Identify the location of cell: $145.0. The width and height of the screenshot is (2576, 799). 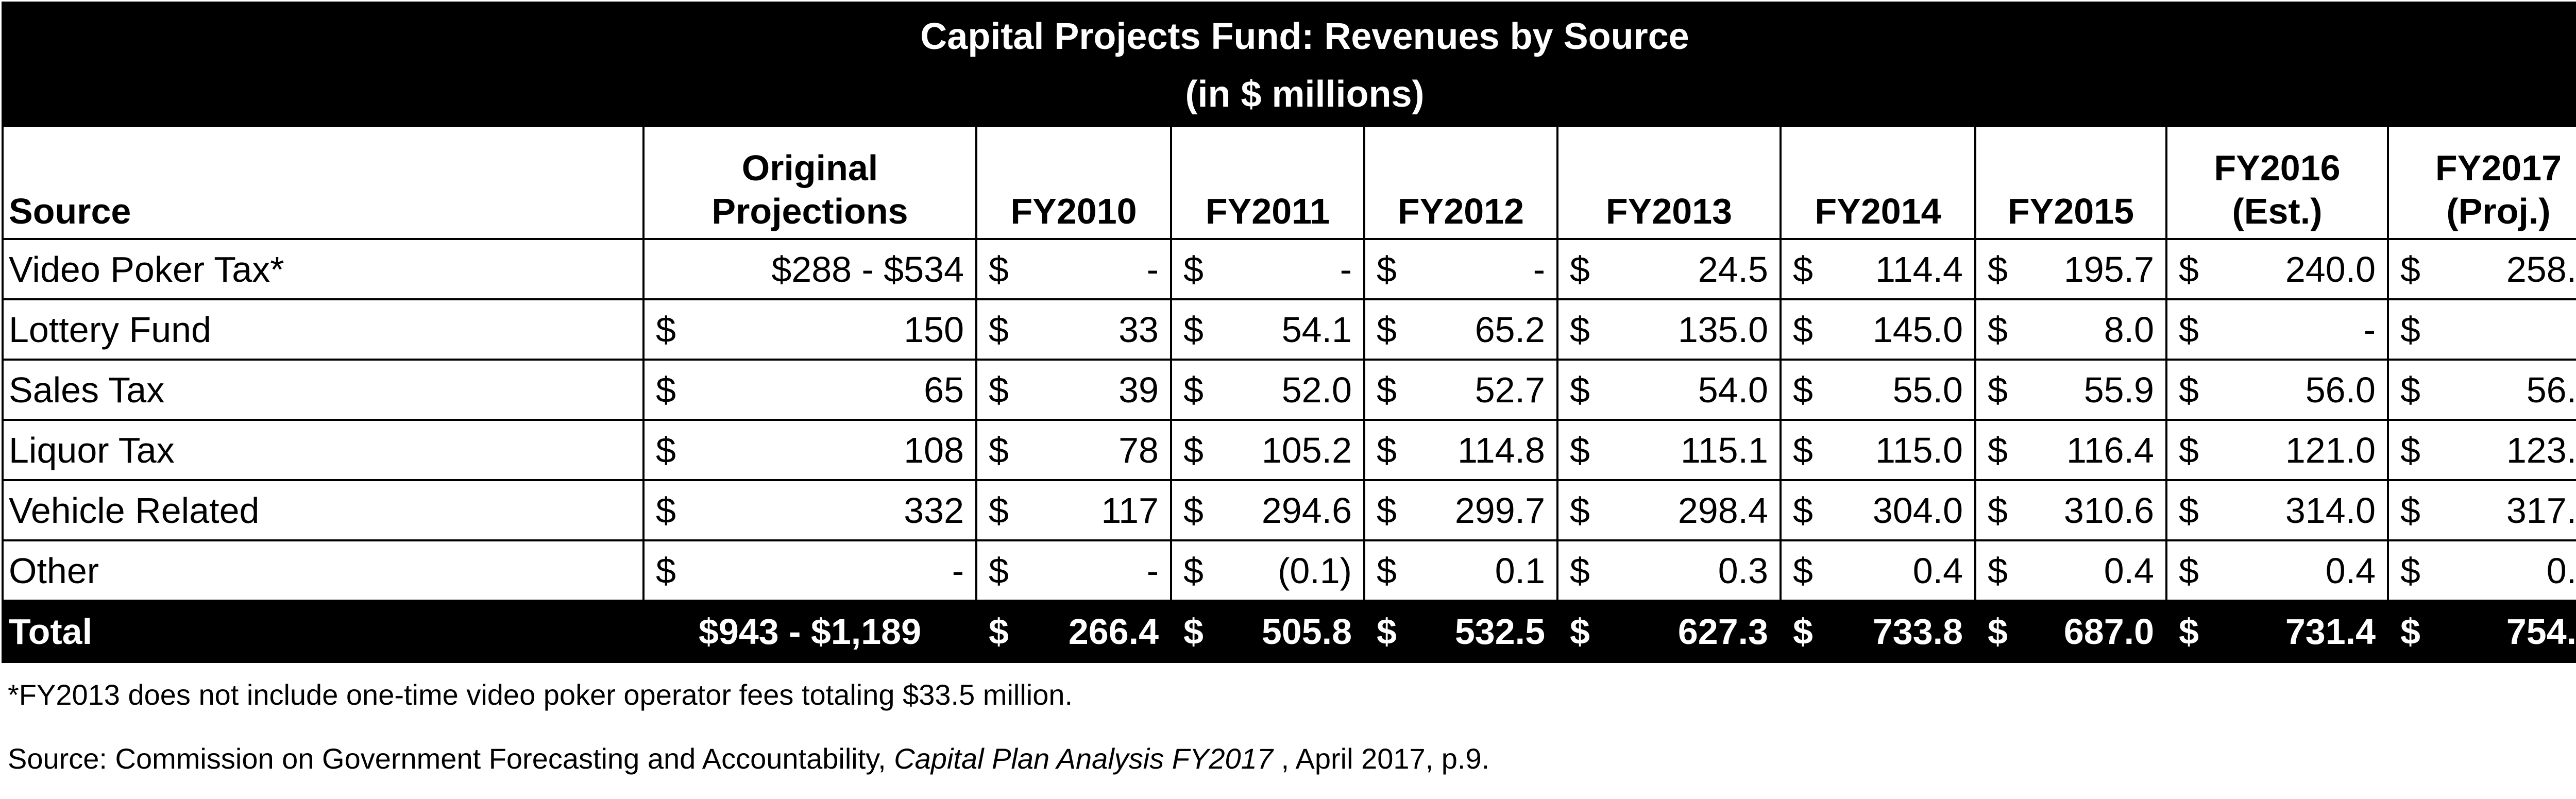
(1878, 329).